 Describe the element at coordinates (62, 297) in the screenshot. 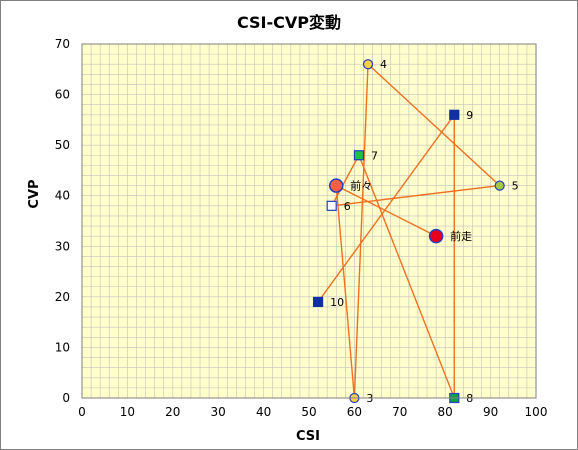

I see `y-tick-label: 20` at that location.